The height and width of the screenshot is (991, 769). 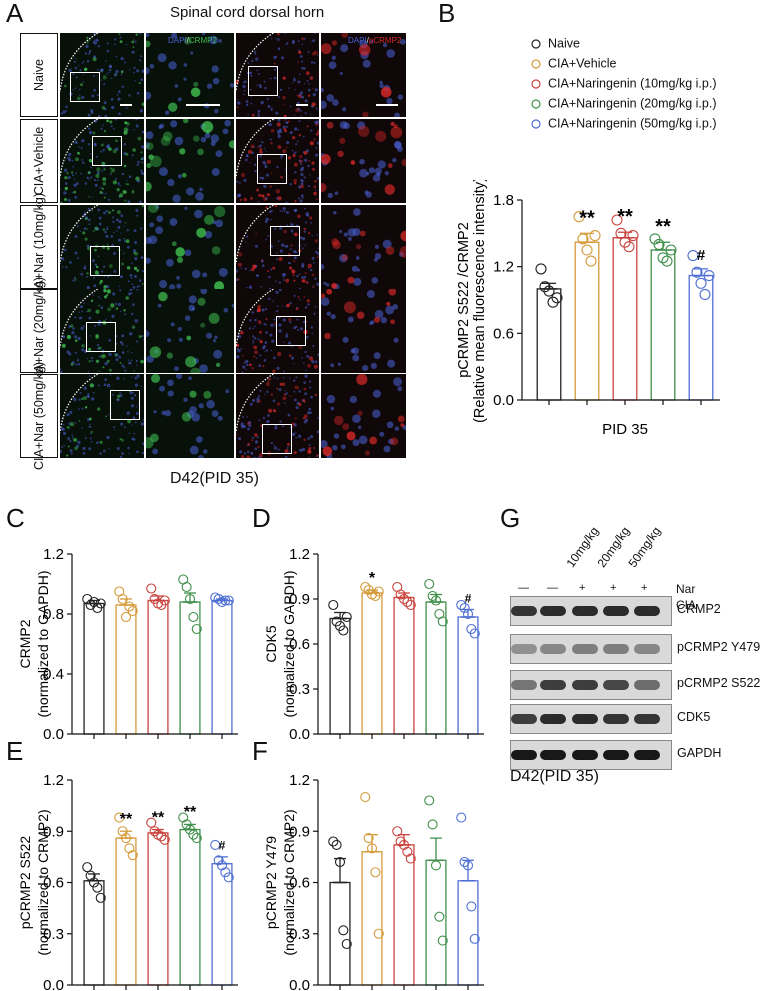 What do you see at coordinates (699, 609) in the screenshot?
I see `band-label: CRMP2` at bounding box center [699, 609].